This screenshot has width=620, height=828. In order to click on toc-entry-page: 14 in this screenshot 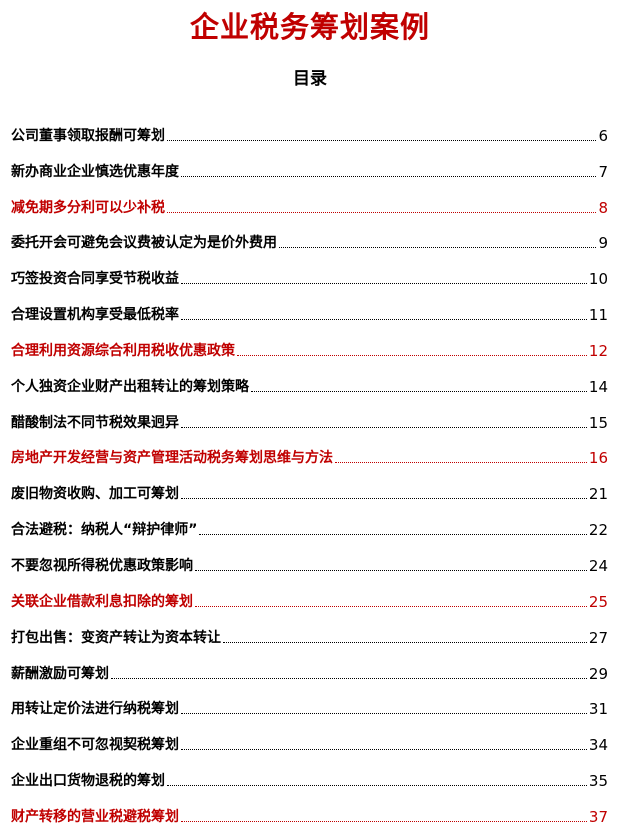, I will do `click(598, 386)`.